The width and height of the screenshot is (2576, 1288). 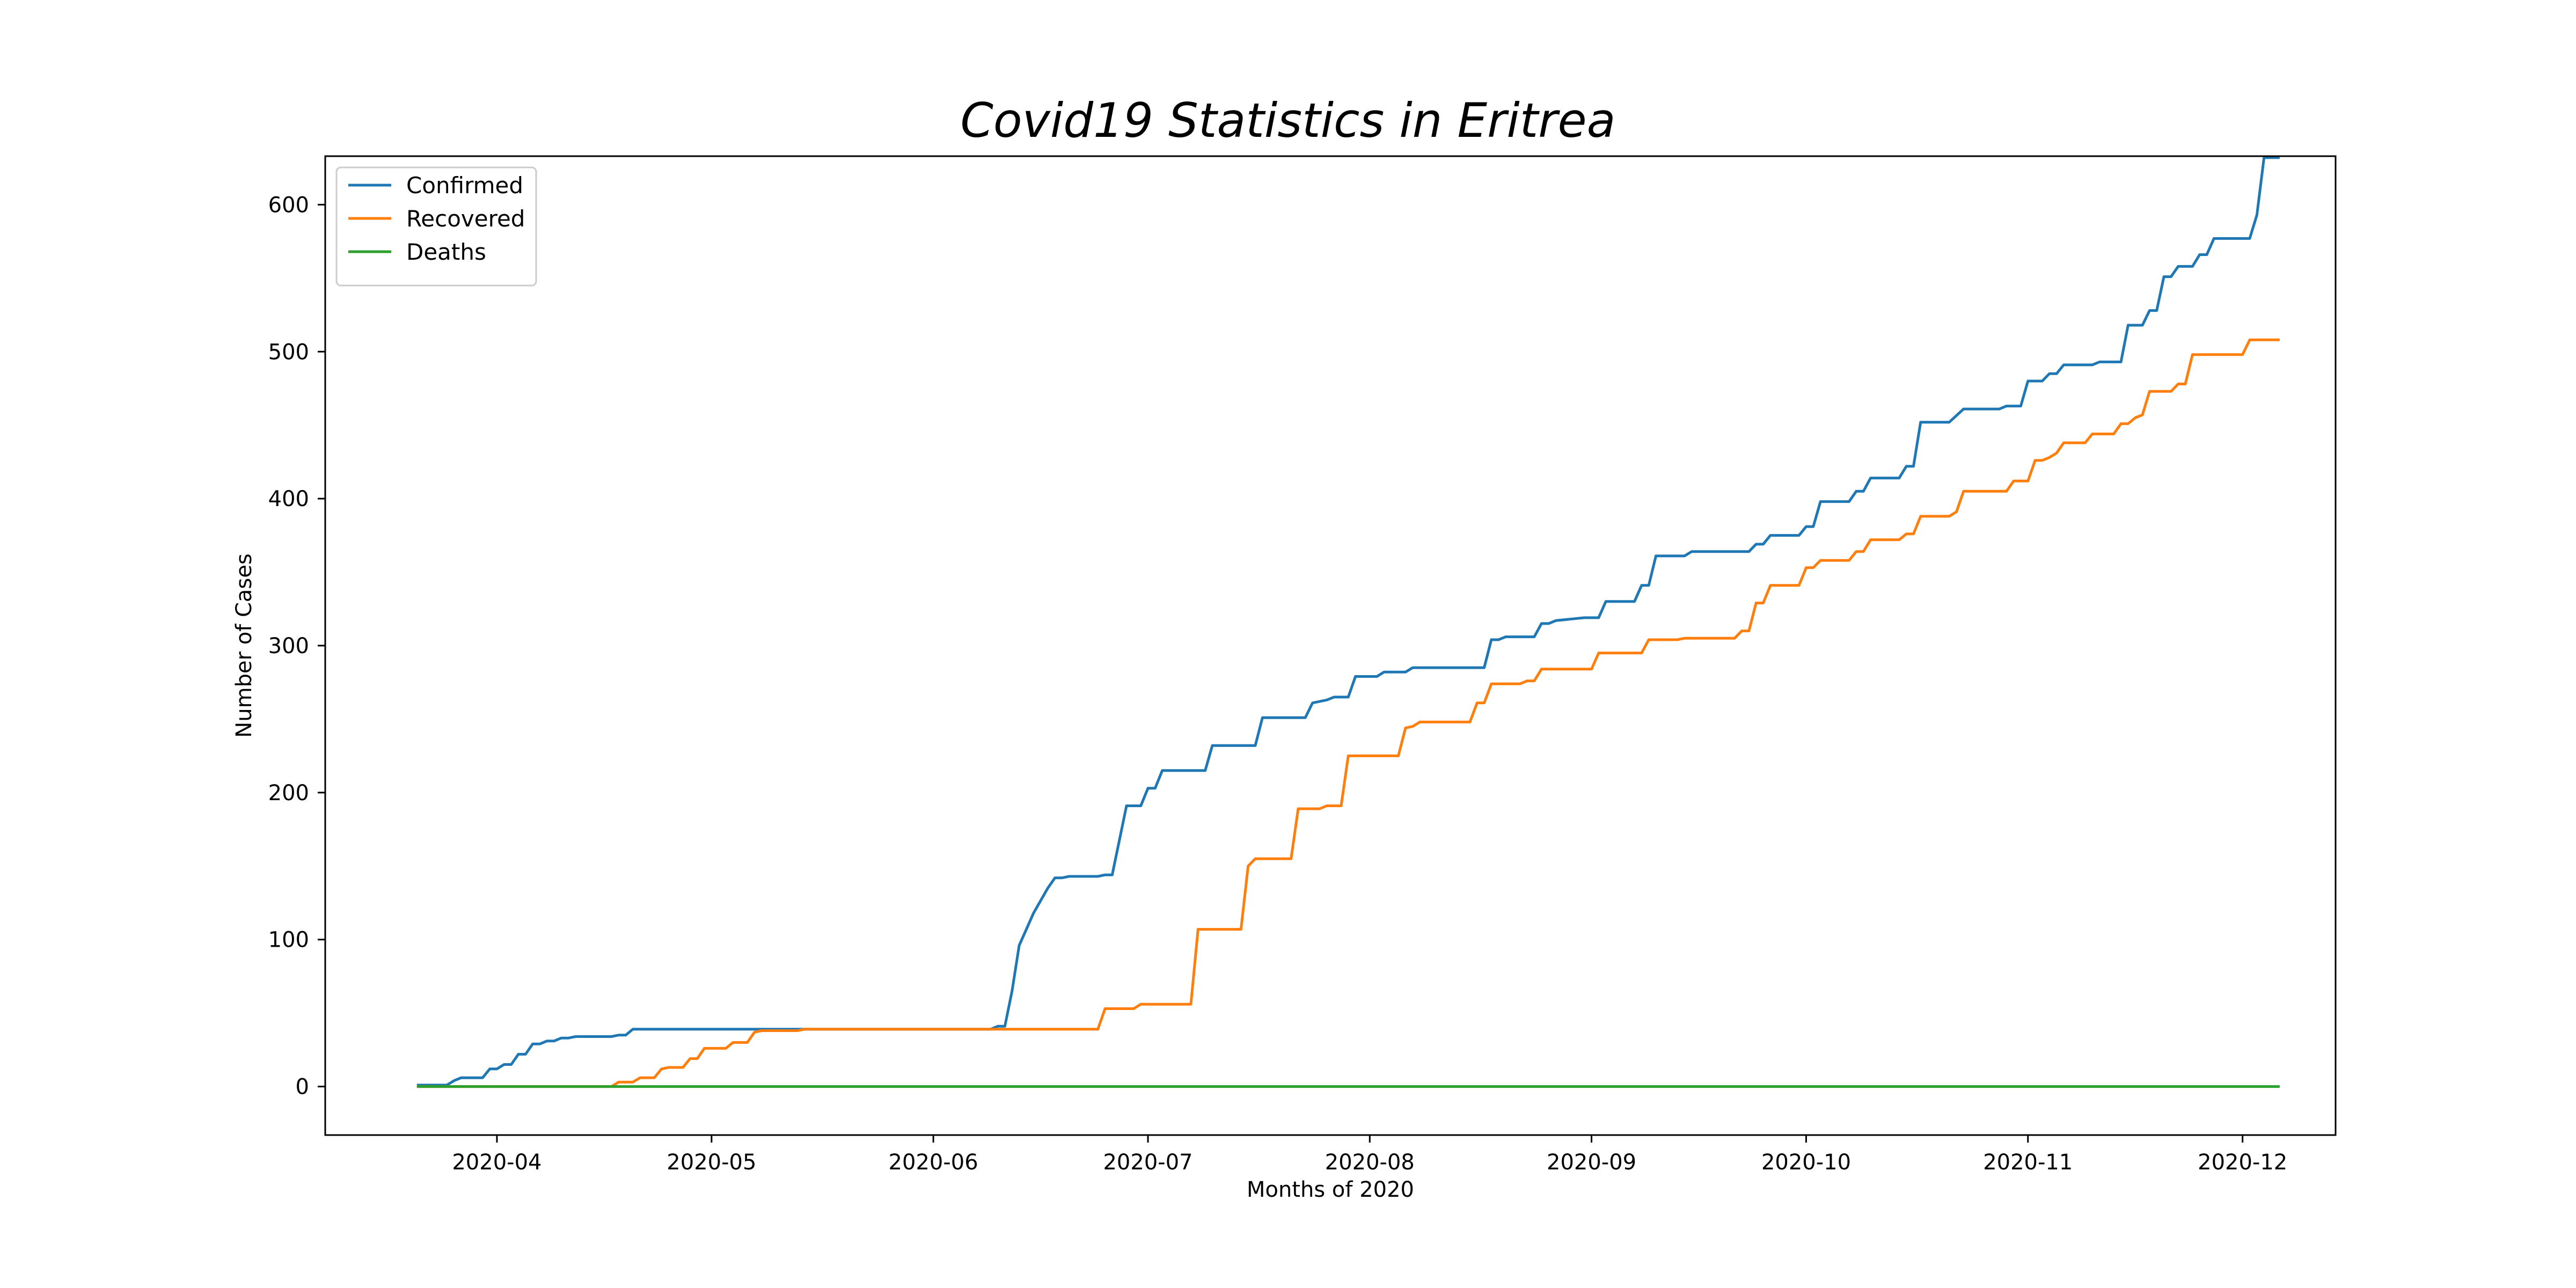 I want to click on y-tick-label: 500, so click(x=288, y=352).